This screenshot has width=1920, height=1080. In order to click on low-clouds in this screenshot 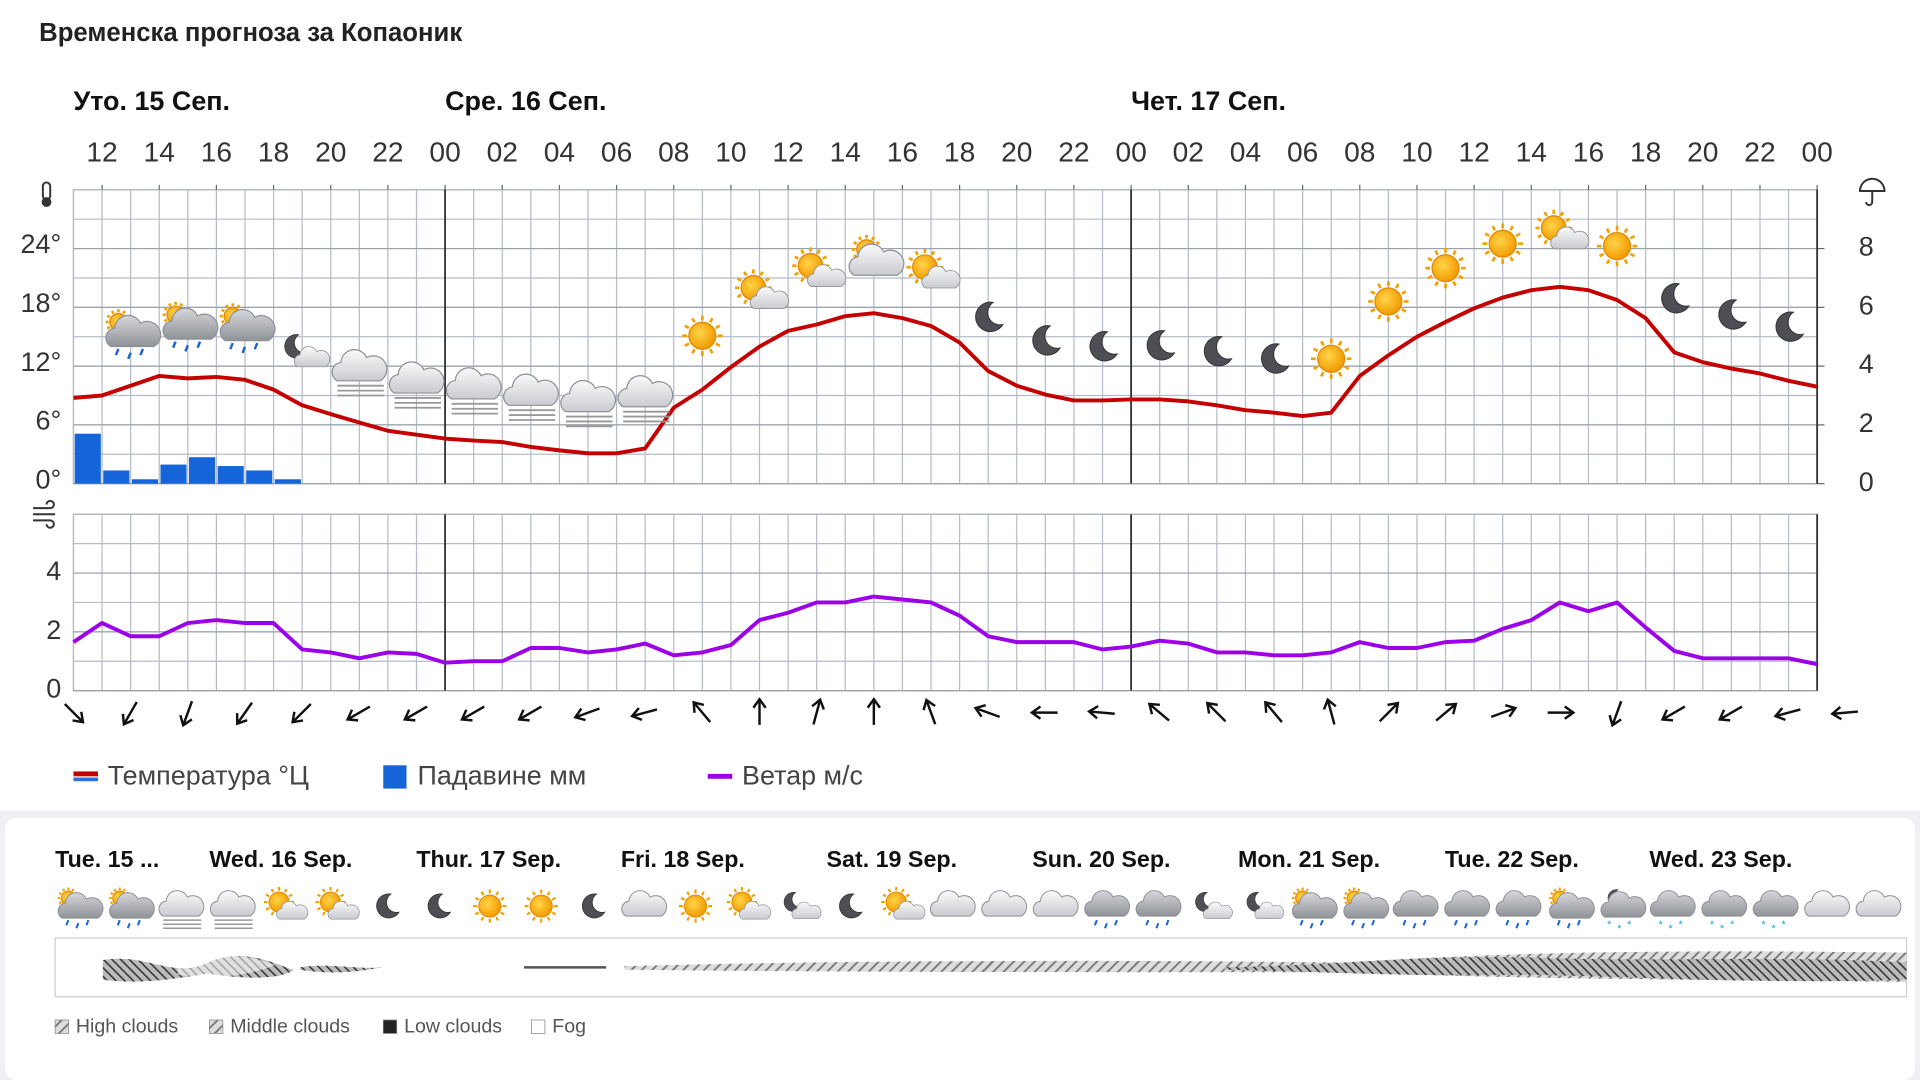, I will do `click(1565, 969)`.